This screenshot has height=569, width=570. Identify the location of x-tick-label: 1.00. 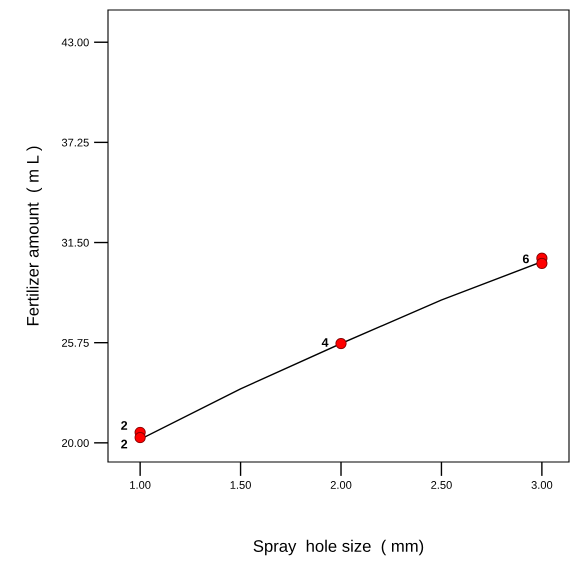
(140, 485).